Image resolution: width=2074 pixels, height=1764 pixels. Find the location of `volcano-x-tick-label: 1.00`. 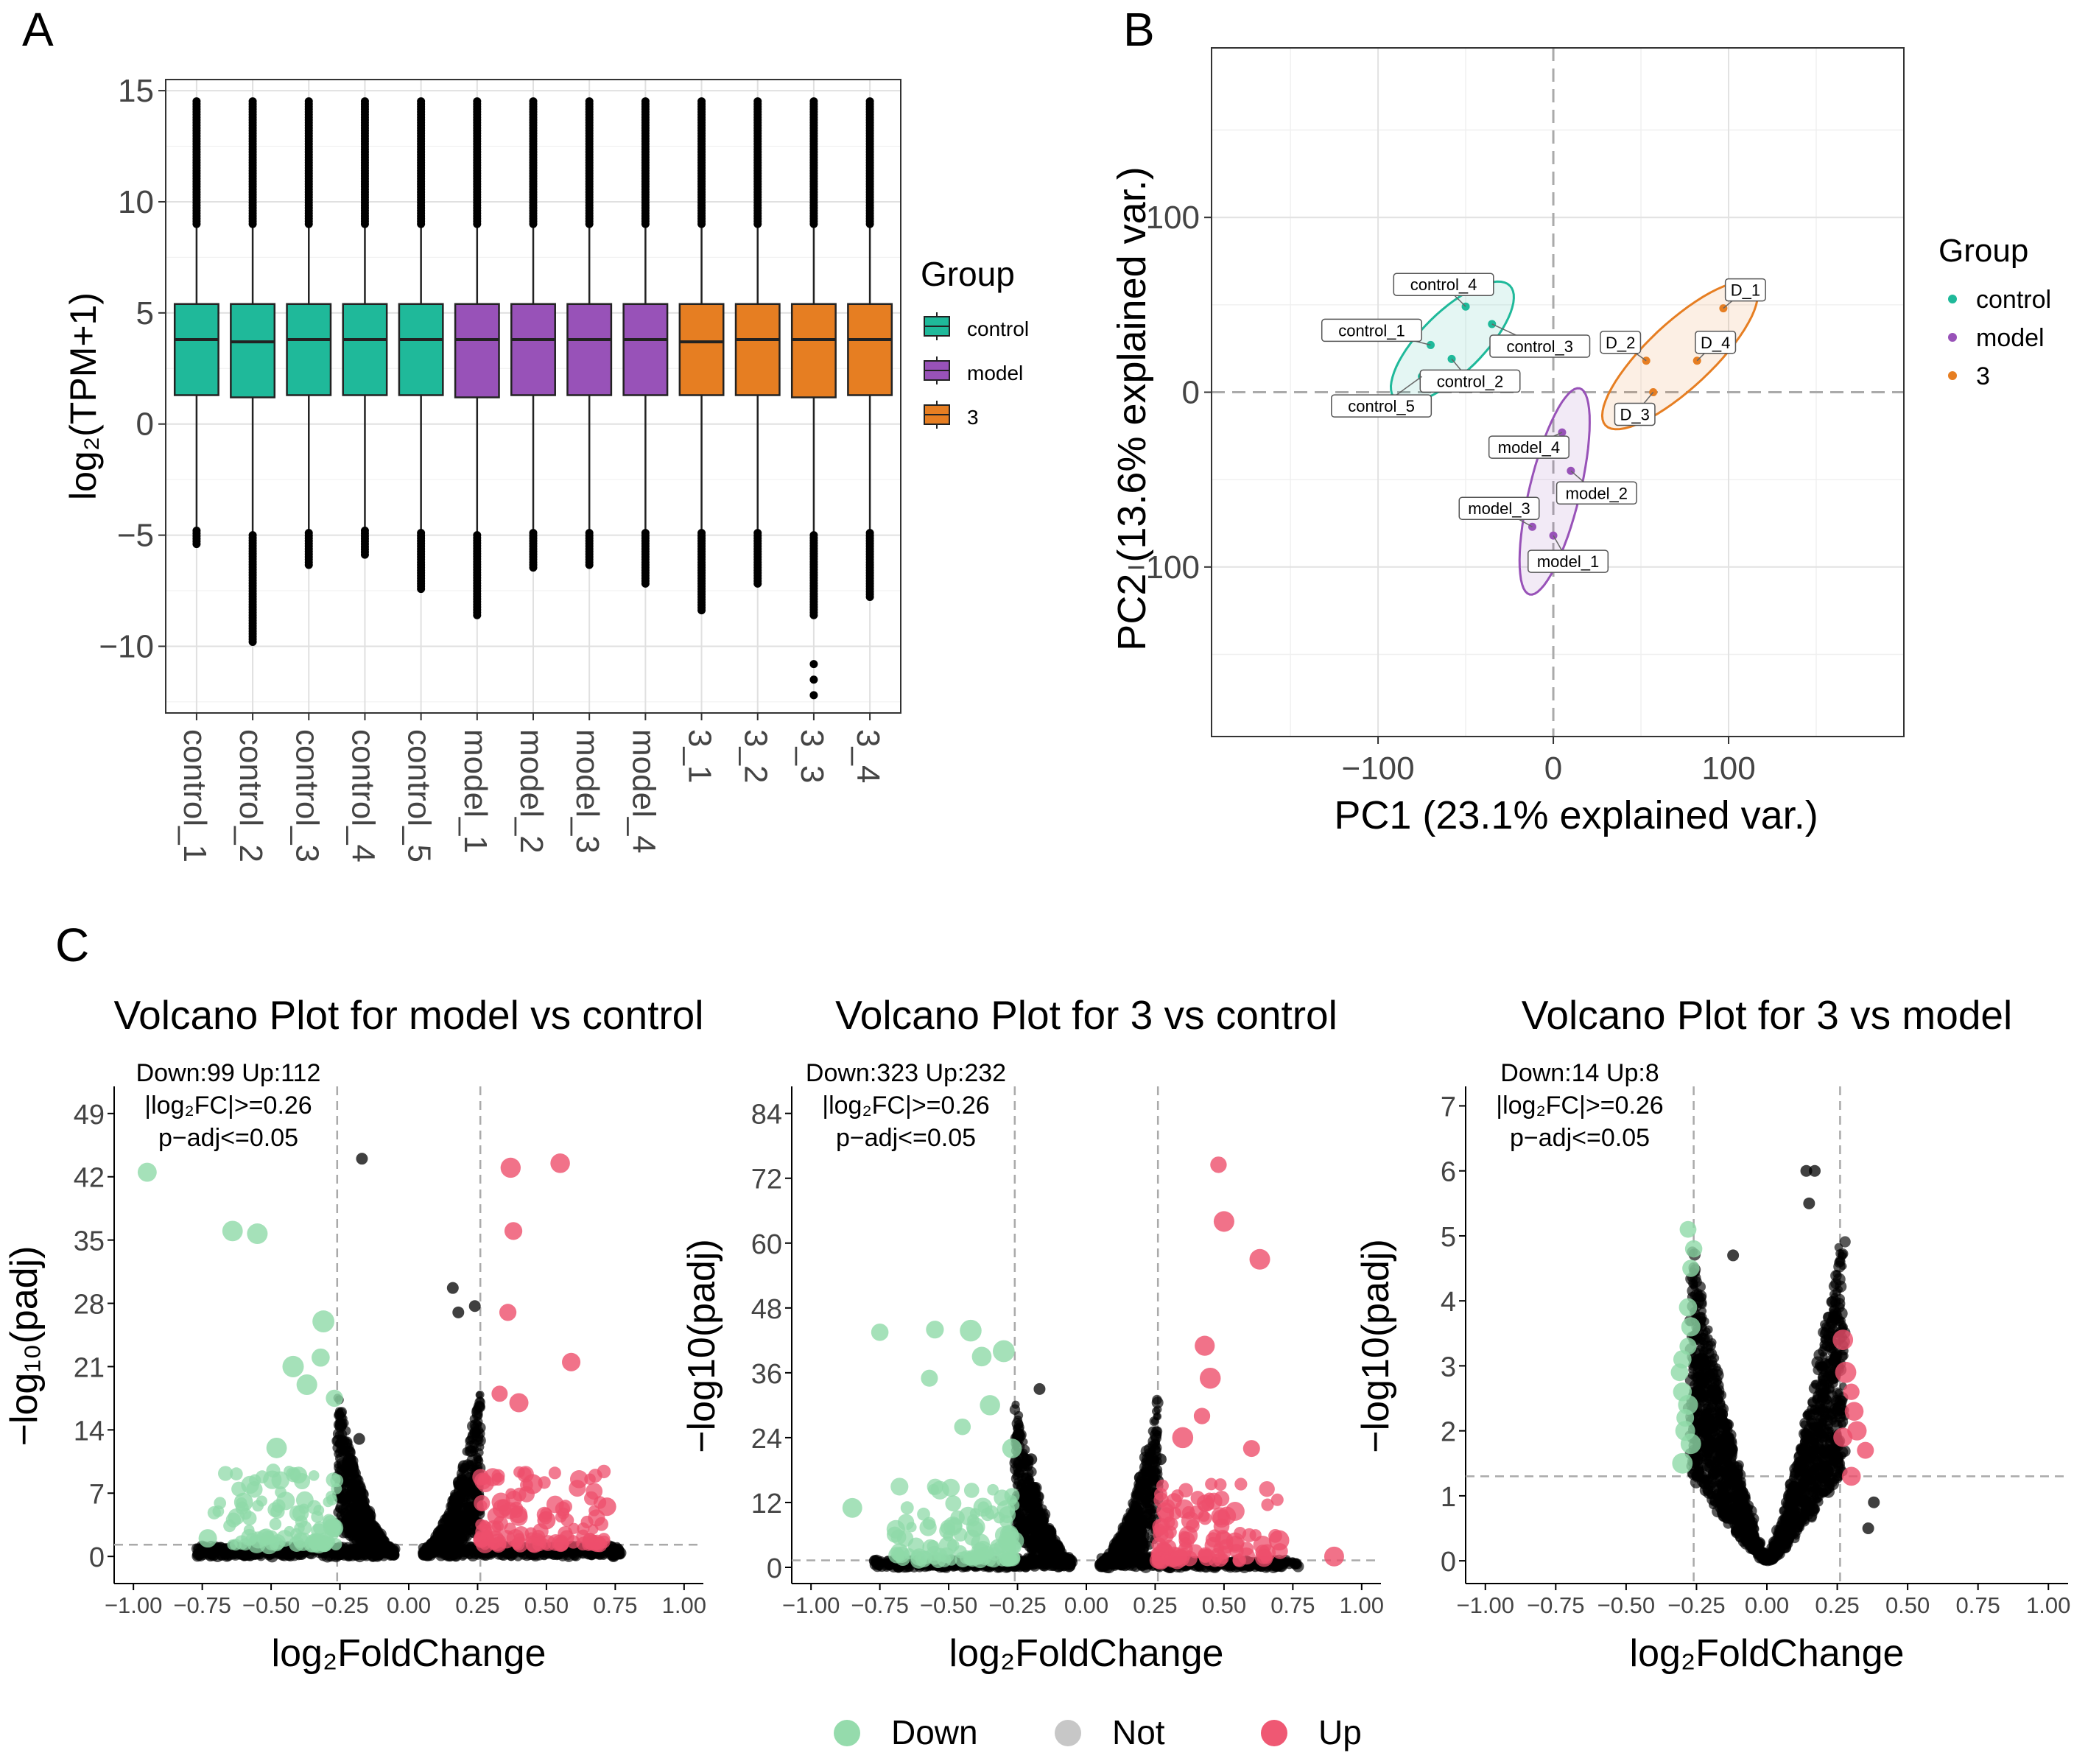

volcano-x-tick-label: 1.00 is located at coordinates (684, 1605).